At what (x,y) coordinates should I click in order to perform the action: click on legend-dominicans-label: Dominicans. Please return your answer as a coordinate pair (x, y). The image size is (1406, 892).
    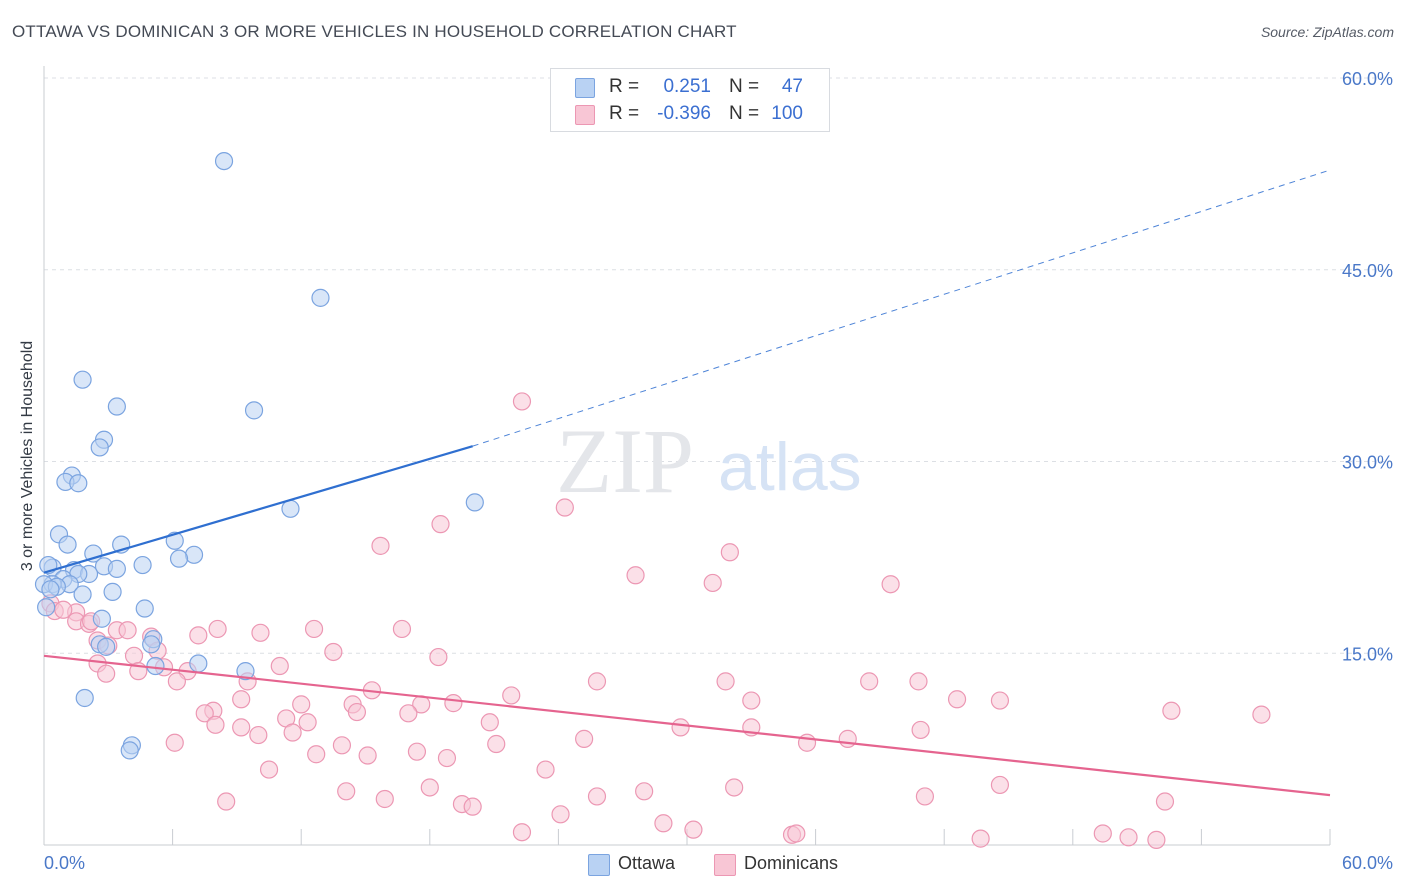
    Looking at the image, I should click on (791, 863).